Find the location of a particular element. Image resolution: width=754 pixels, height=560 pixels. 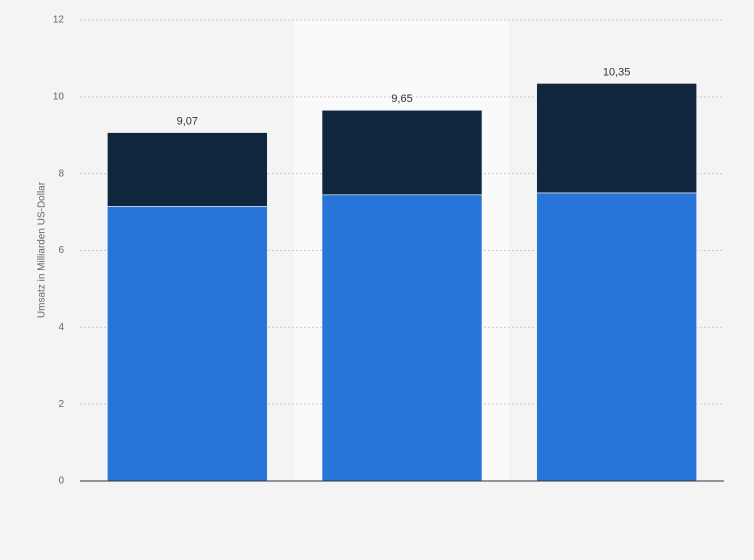

y-tick-label: 2 is located at coordinates (61, 404).